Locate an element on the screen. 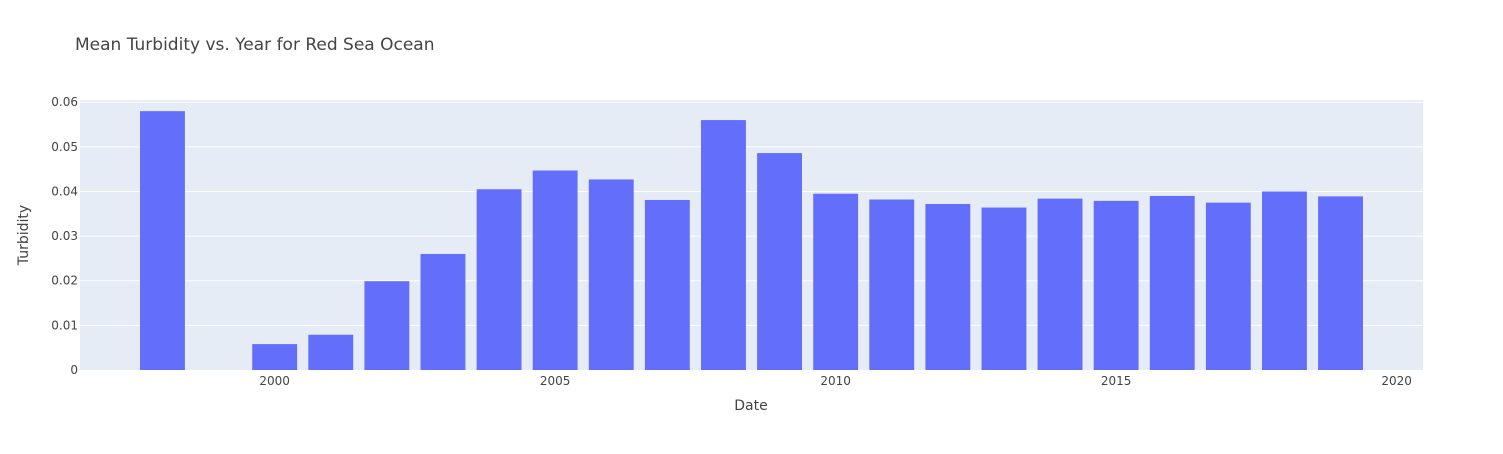 The width and height of the screenshot is (1503, 454). bar-2018 is located at coordinates (1284, 280).